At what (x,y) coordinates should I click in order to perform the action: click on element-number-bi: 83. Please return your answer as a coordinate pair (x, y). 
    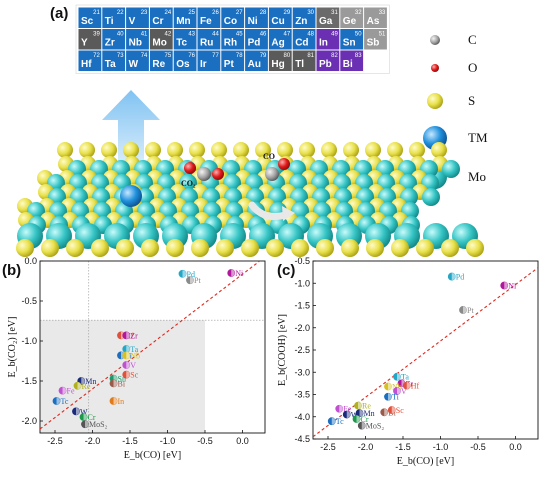
    Looking at the image, I should click on (358, 56).